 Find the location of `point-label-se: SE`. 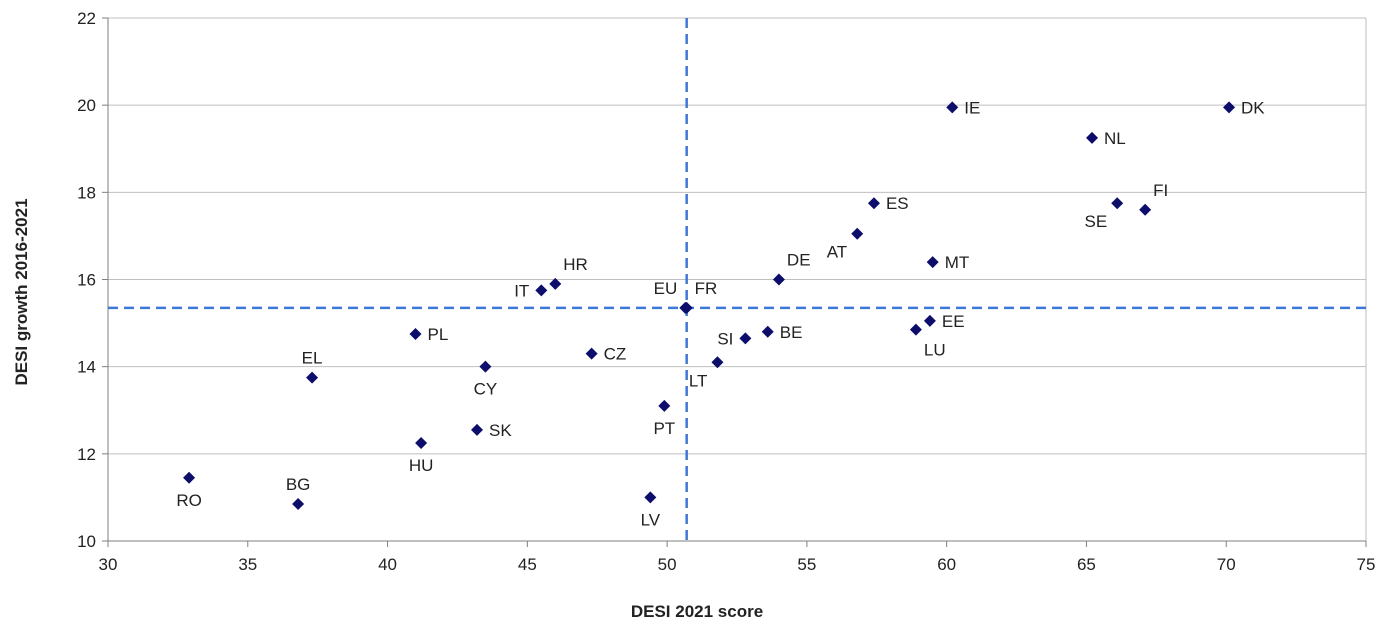

point-label-se: SE is located at coordinates (1096, 221).